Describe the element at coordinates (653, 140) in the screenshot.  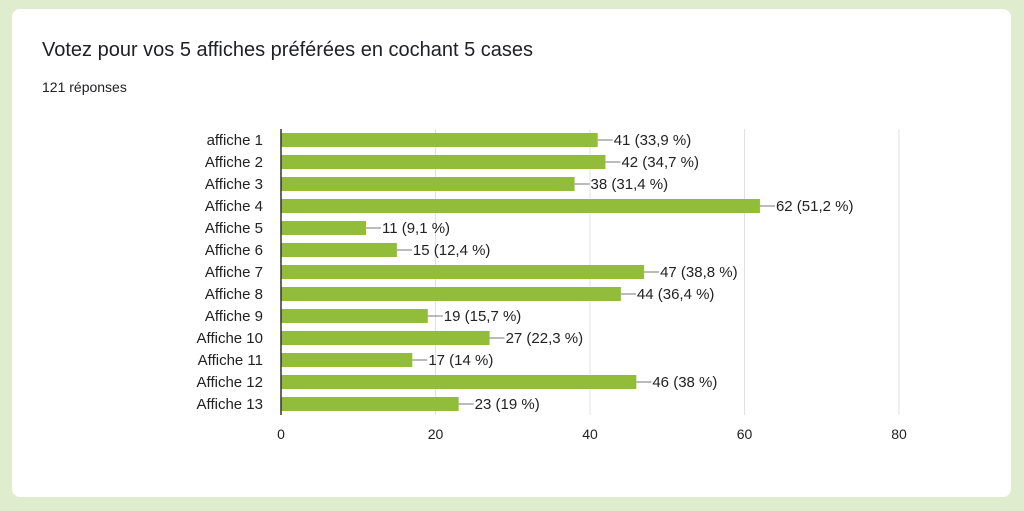
I see `data-label: 41 (33,9 %)` at that location.